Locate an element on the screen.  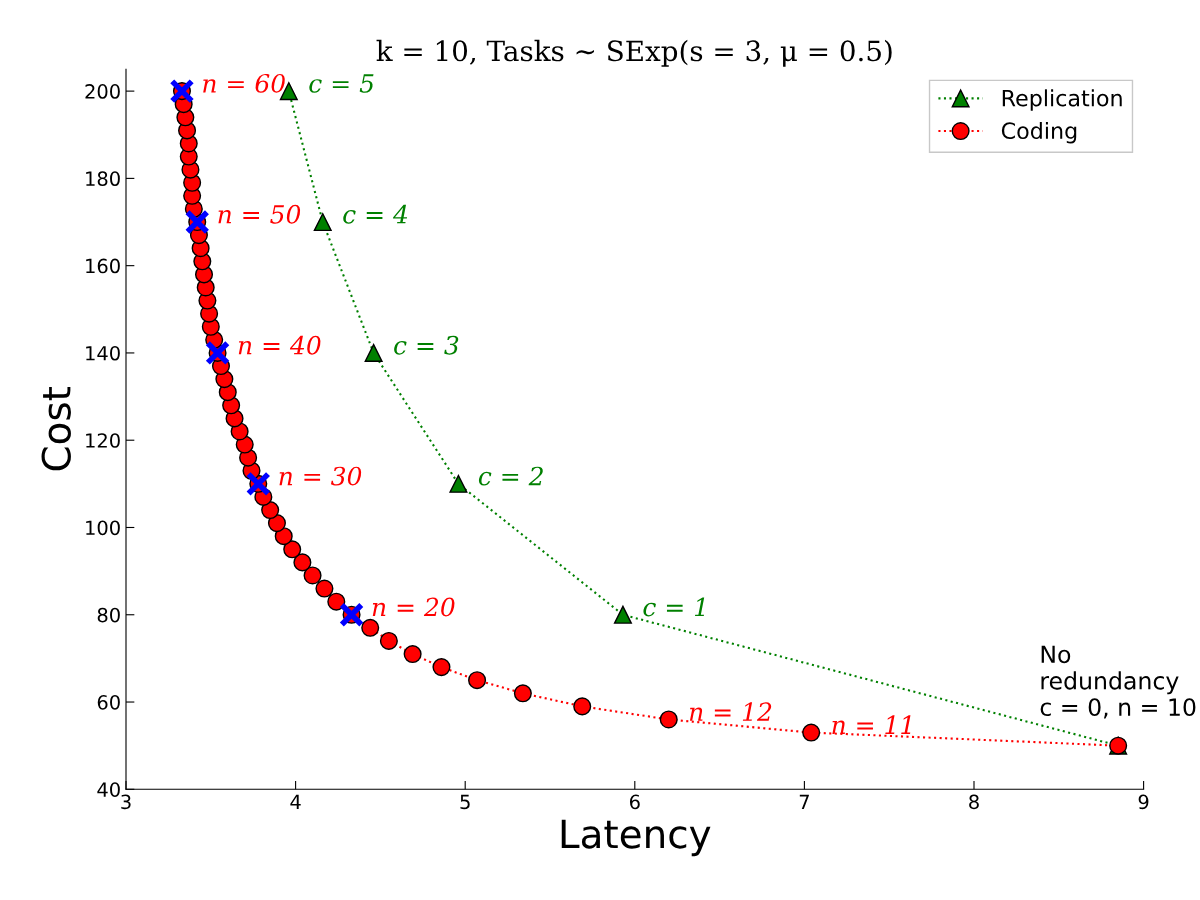
x-tick-label: 8 is located at coordinates (974, 802).